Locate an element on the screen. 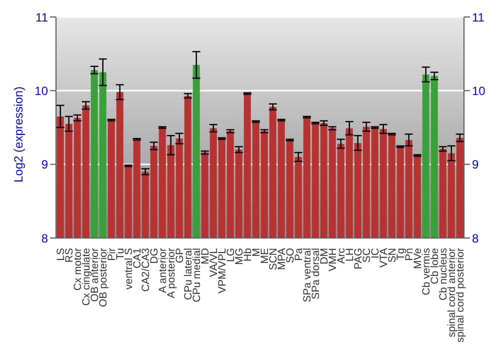 The width and height of the screenshot is (500, 350). y-tick-label: 8 is located at coordinates (44, 238).